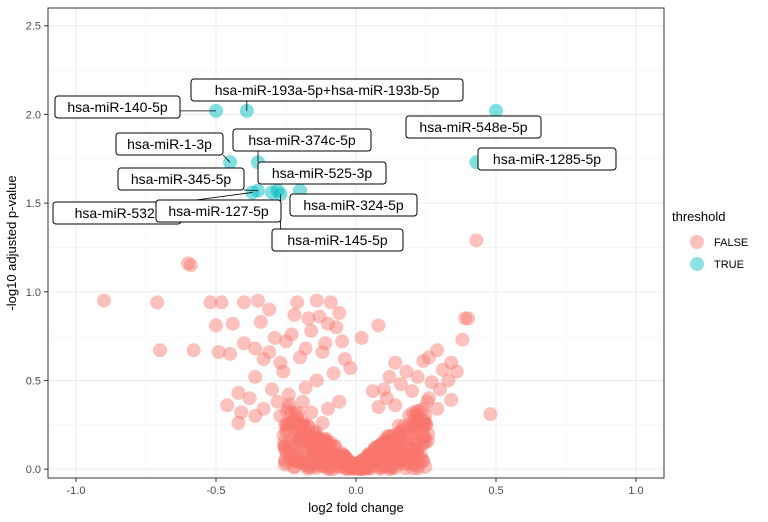 The height and width of the screenshot is (522, 768). I want to click on legend-key, so click(697, 264).